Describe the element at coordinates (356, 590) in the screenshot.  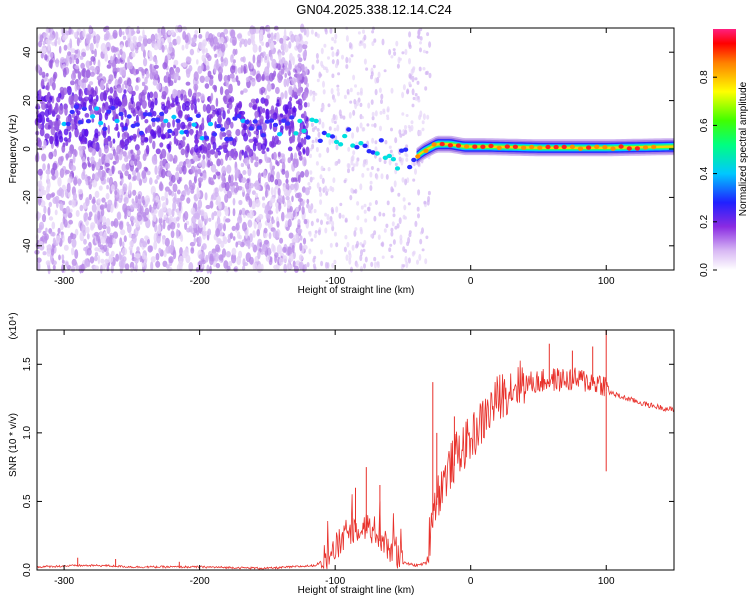
I see `snr-xlabel: Height of straight line (km)` at that location.